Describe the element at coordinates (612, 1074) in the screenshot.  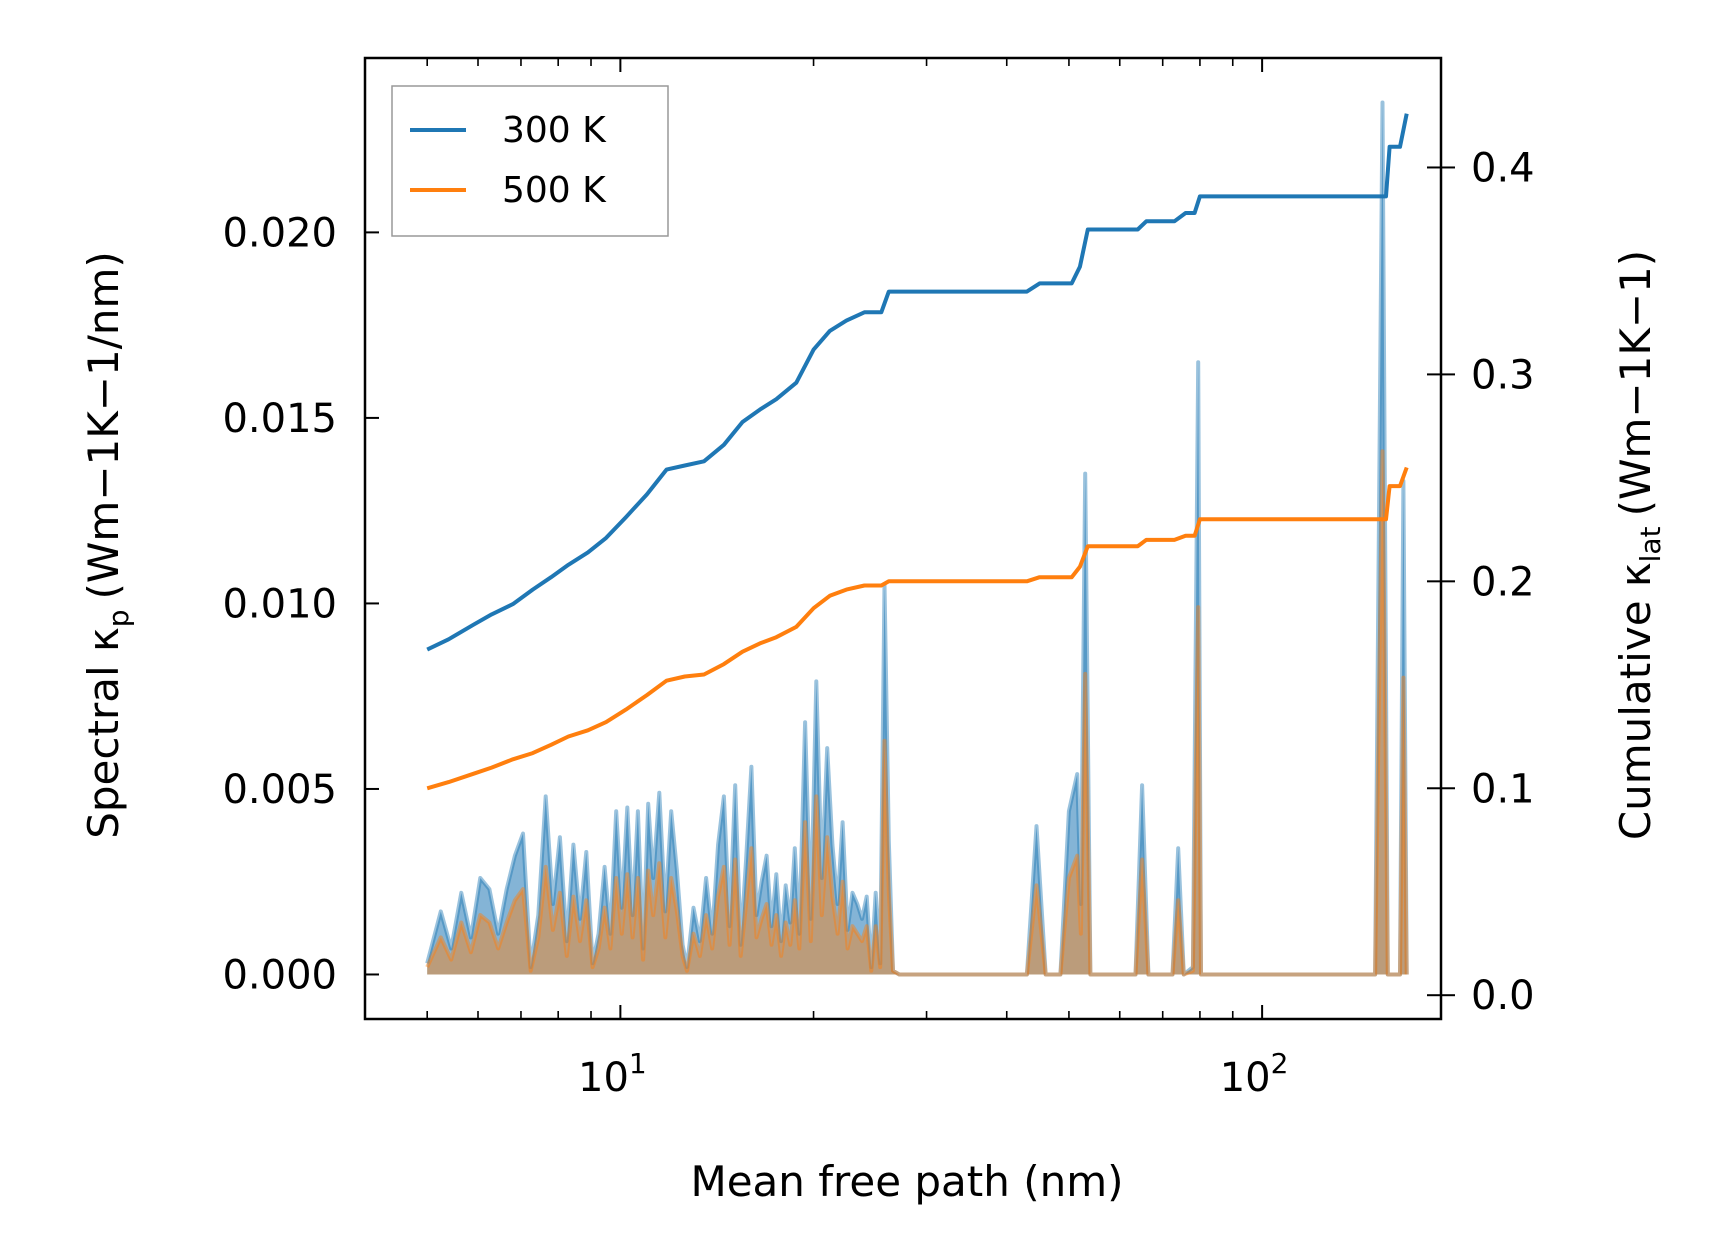
I see `x-tick-label-0: 10¹` at that location.